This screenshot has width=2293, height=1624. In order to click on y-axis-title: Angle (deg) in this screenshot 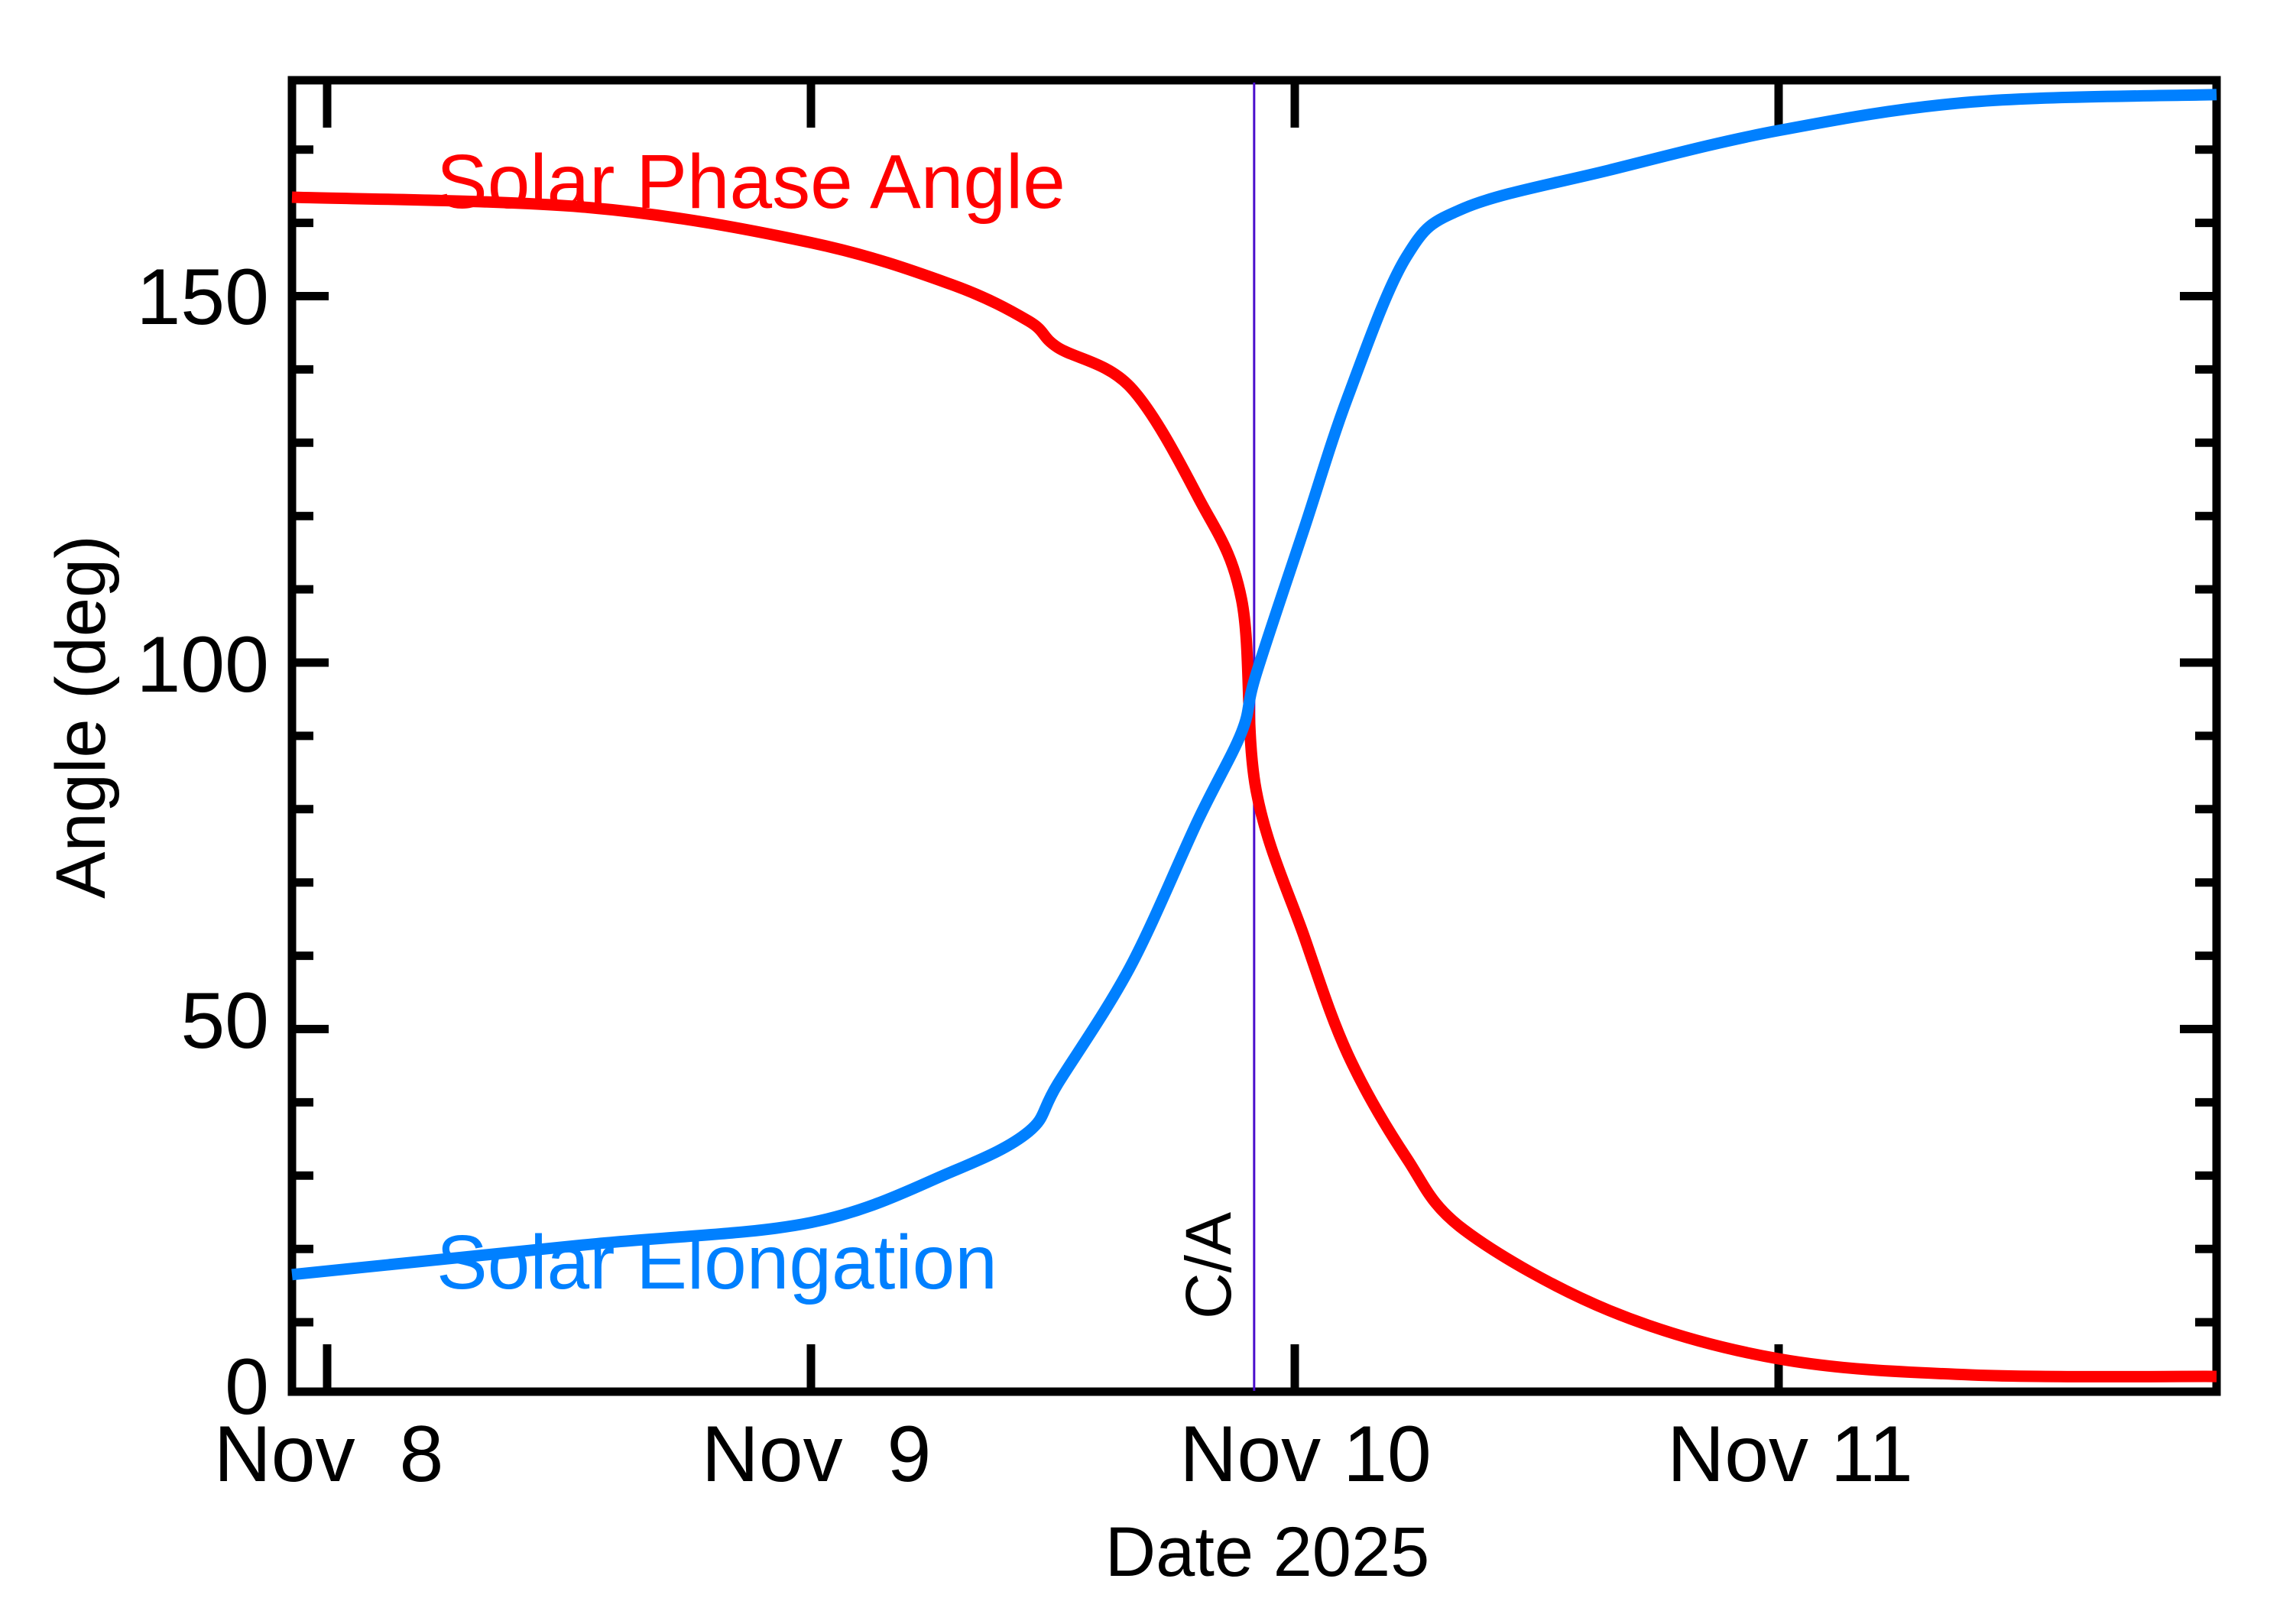, I will do `click(81, 717)`.